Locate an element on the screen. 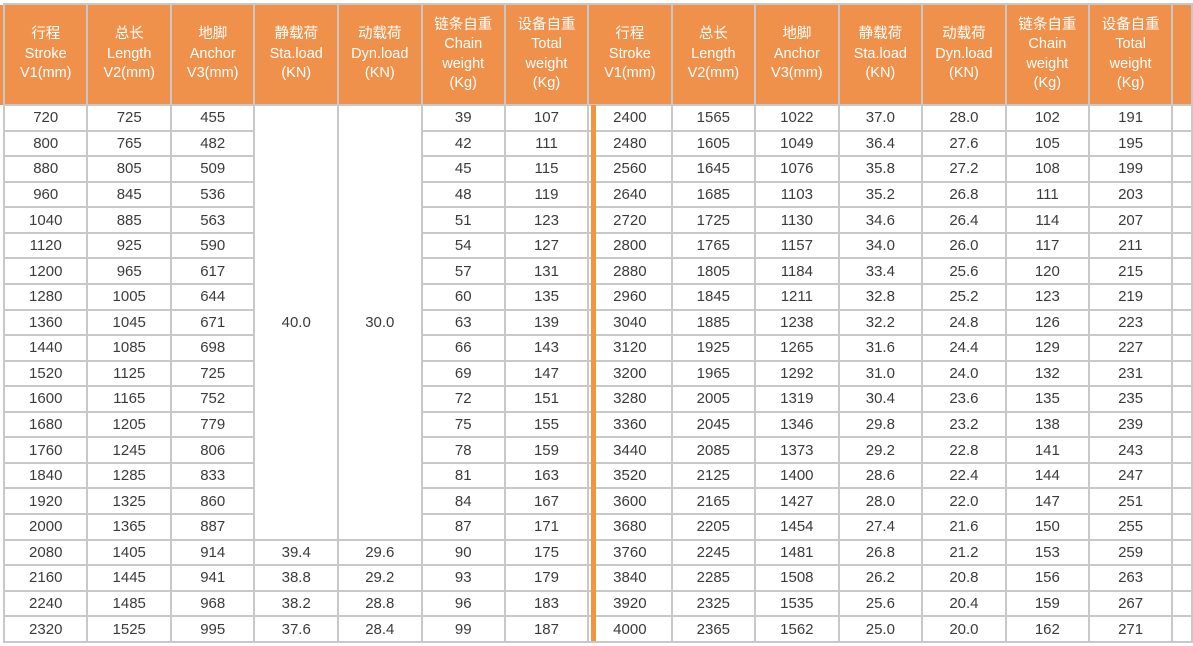 This screenshot has width=1193, height=646. data-cell: 860 is located at coordinates (212, 501).